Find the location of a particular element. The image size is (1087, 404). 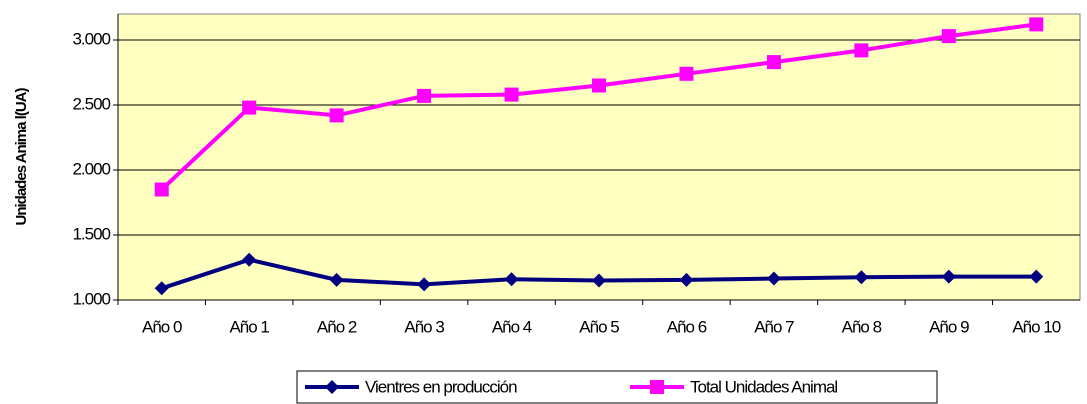

legend-label: Vientres en producción is located at coordinates (441, 386).